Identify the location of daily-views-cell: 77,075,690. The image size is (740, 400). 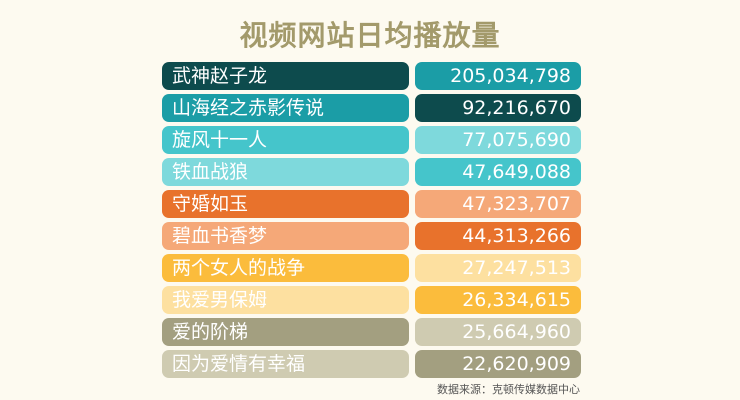
(498, 140).